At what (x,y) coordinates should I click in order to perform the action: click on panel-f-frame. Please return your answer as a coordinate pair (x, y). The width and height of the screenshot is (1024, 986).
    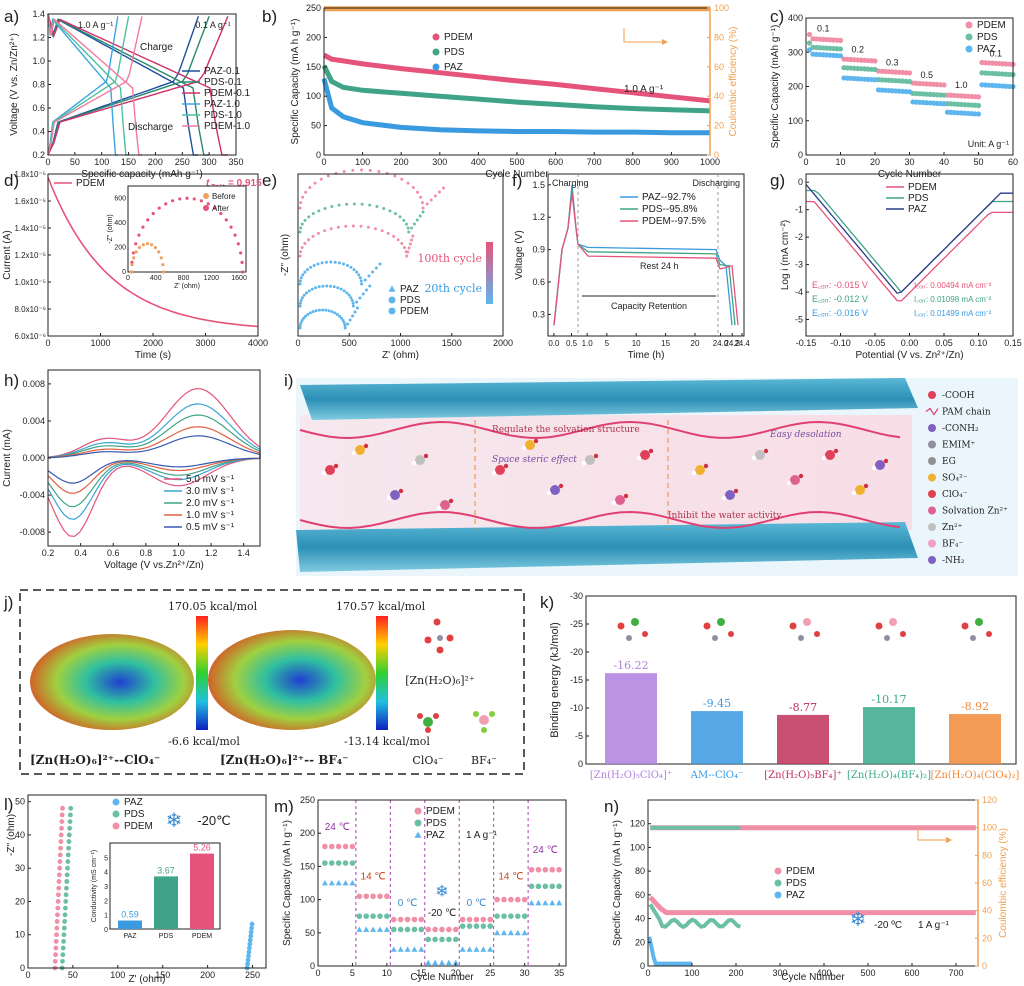
    Looking at the image, I should click on (646, 255).